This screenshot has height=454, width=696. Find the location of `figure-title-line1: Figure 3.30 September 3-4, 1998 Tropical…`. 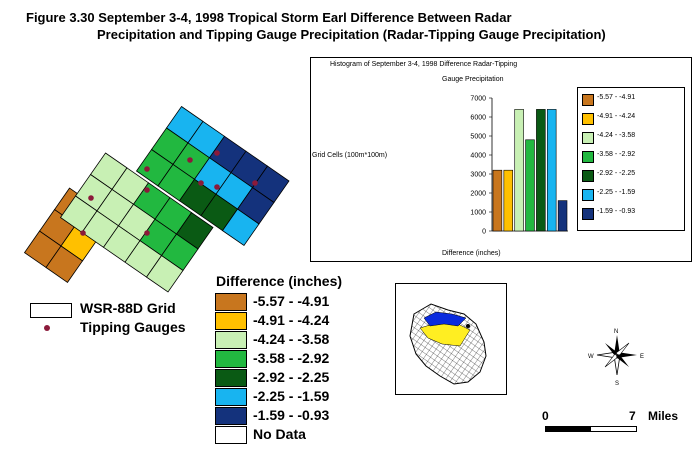

figure-title-line1: Figure 3.30 September 3-4, 1998 Tropical… is located at coordinates (269, 17).